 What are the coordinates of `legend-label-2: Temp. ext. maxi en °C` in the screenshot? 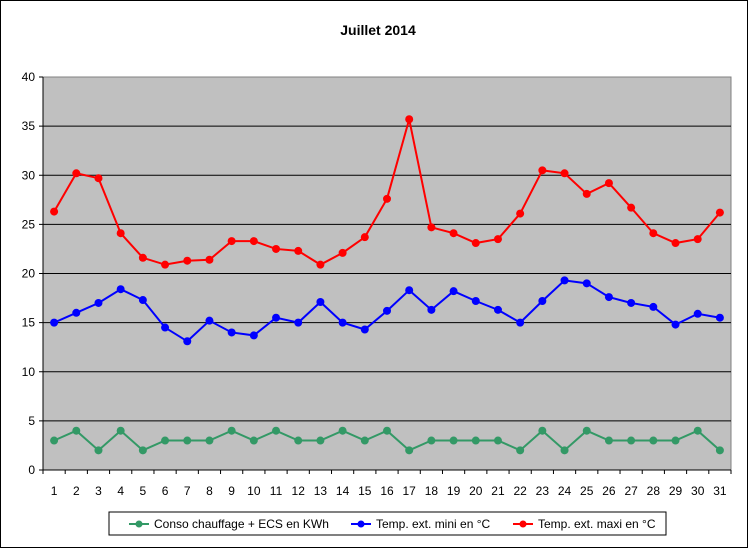 It's located at (597, 524).